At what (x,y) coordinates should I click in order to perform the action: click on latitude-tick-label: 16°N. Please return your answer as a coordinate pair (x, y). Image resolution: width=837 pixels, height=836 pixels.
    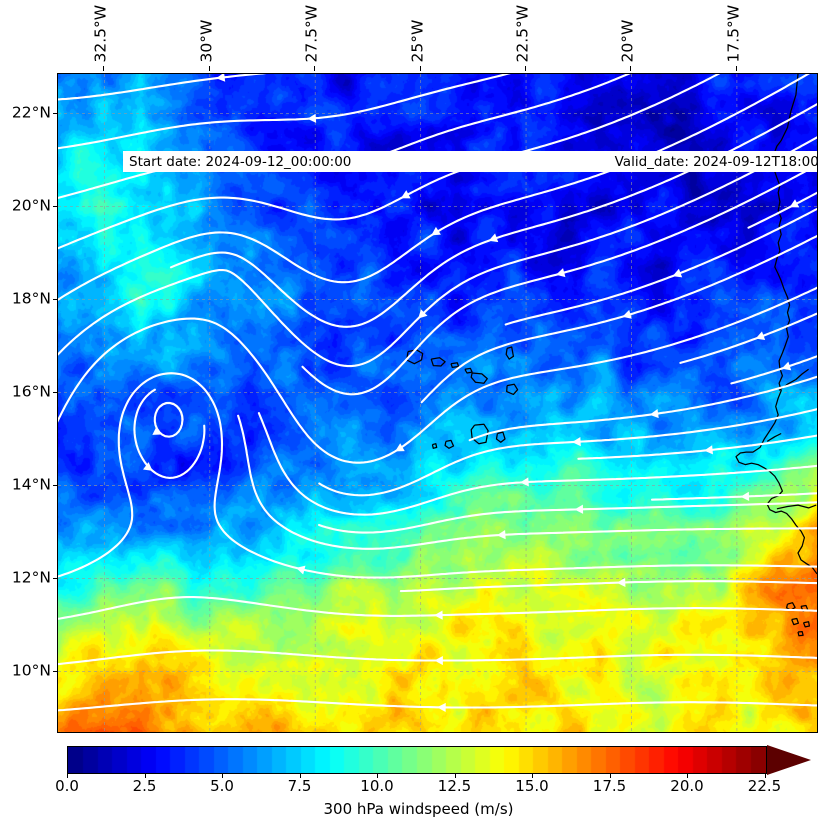
    Looking at the image, I should click on (31, 390).